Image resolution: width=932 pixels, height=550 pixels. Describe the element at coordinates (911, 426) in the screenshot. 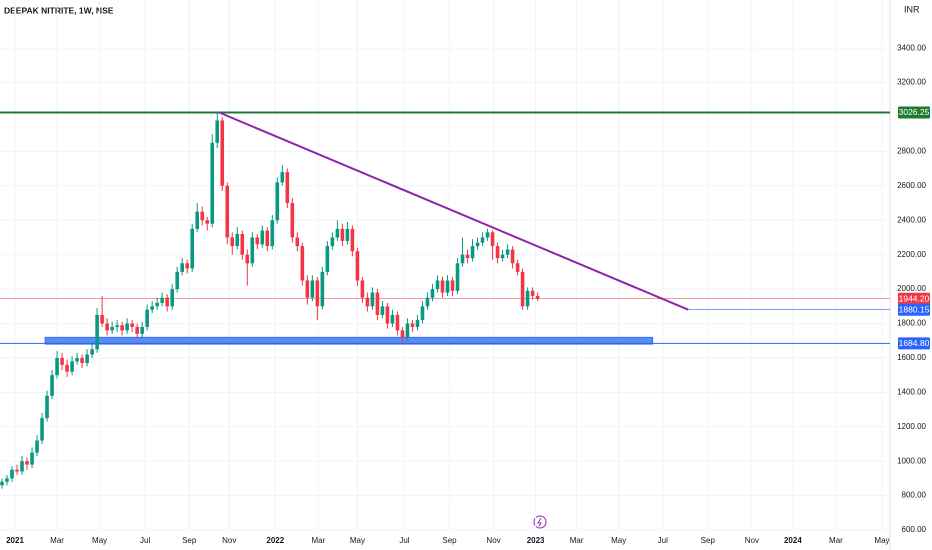

I see `y-tick-label: 1200.00` at that location.